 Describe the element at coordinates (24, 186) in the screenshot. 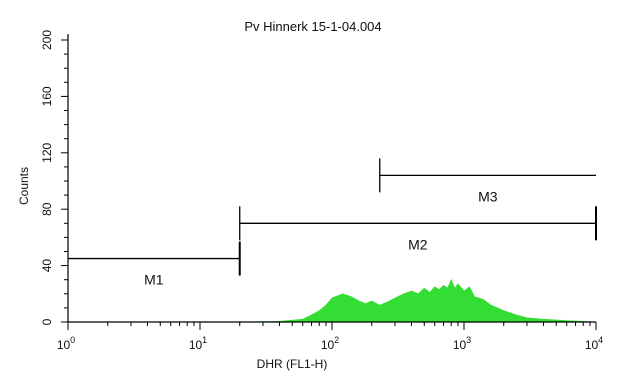

I see `y-axis-label: Counts` at that location.